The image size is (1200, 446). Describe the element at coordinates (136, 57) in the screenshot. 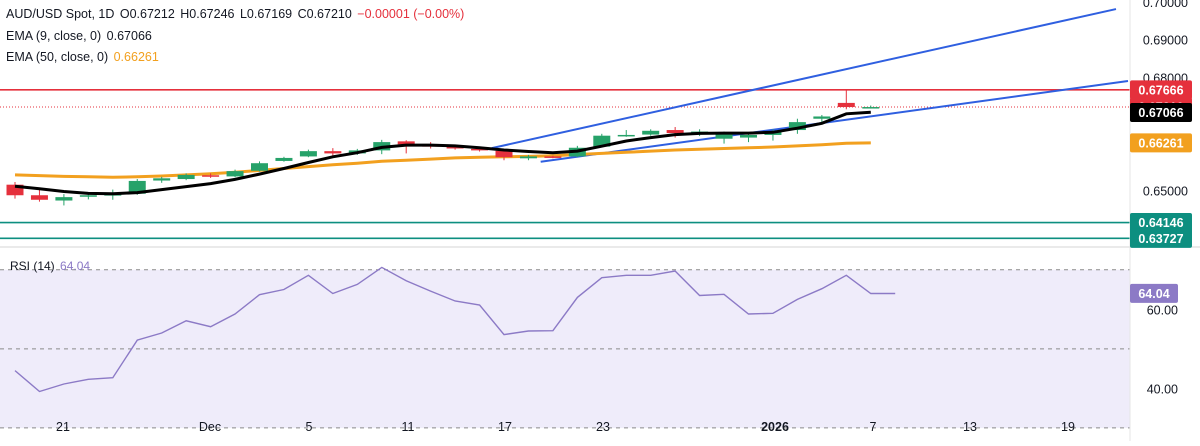

I see `ema50-value: 0.66261` at that location.